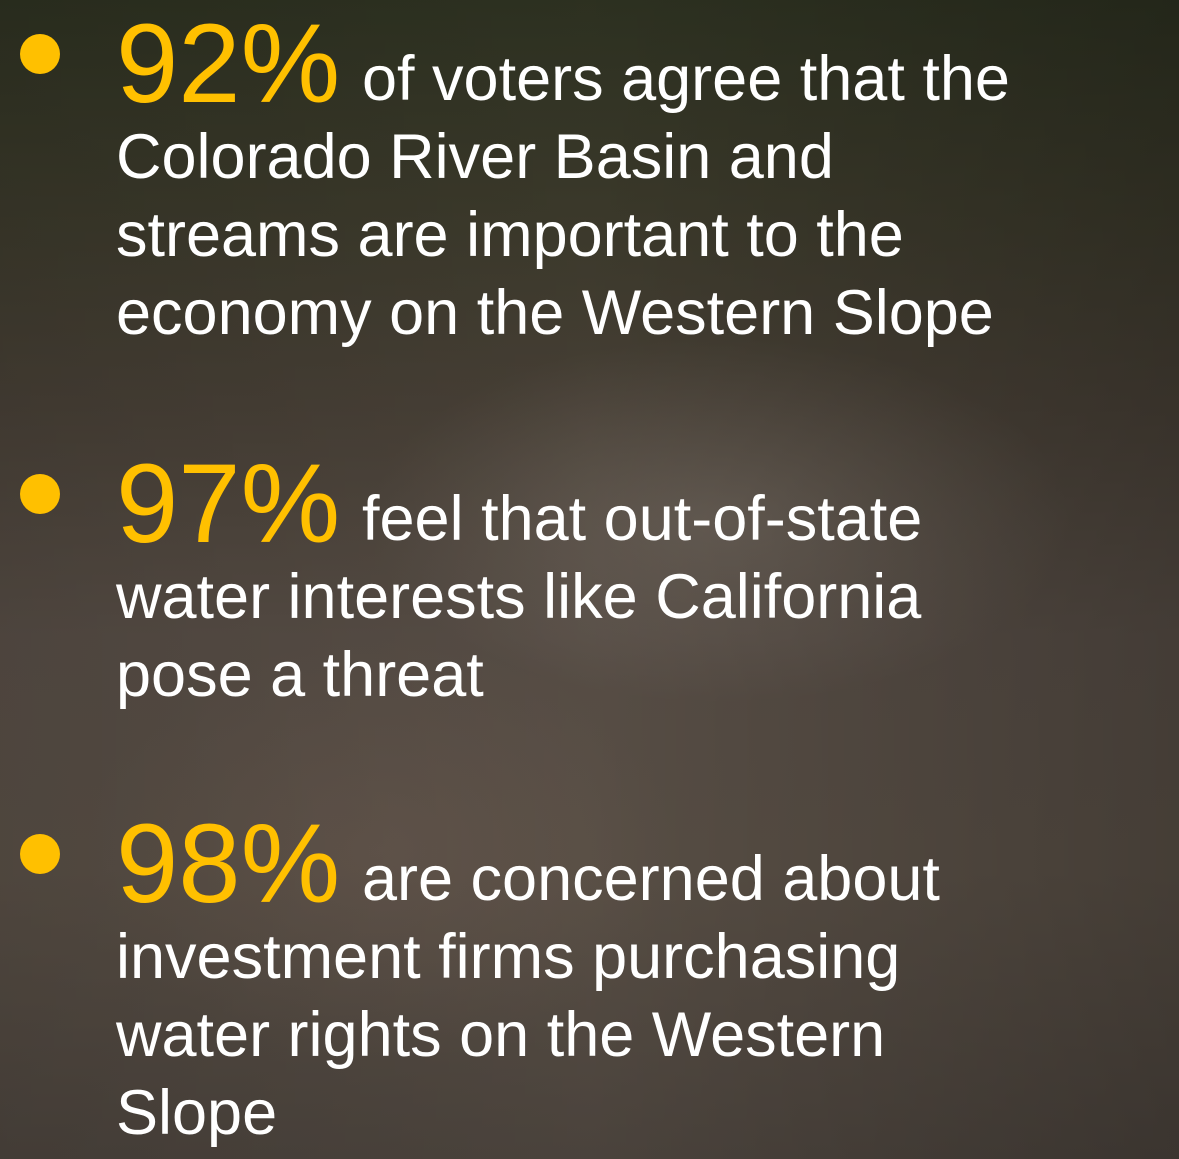 This screenshot has width=1179, height=1159. Describe the element at coordinates (228, 503) in the screenshot. I see `stat-value: 97%` at that location.